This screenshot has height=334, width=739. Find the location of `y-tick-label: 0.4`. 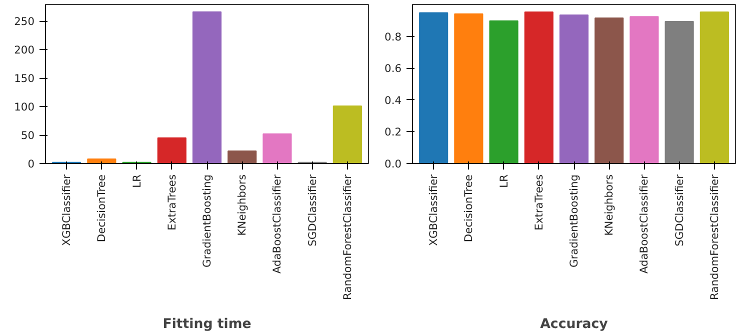

y-tick-label: 0.4 is located at coordinates (393, 100).